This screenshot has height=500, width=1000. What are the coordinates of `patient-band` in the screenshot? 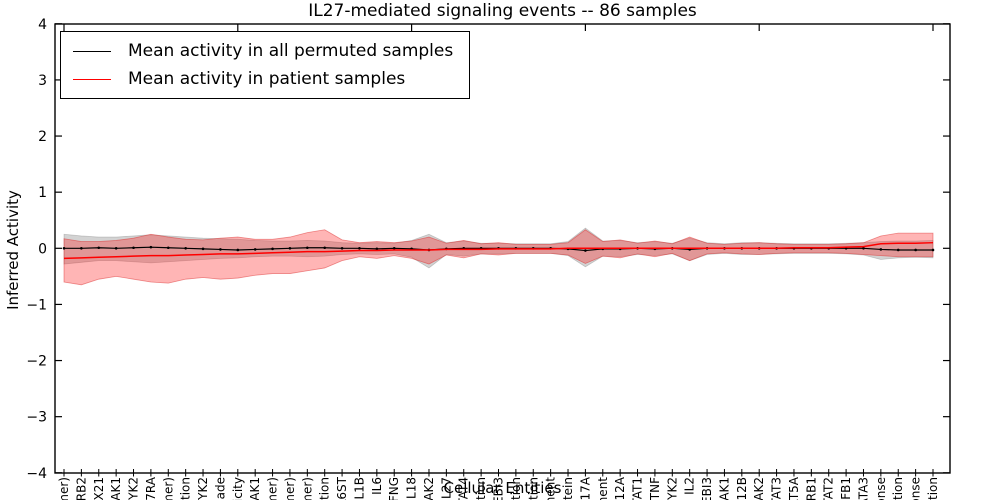 It's located at (498, 257).